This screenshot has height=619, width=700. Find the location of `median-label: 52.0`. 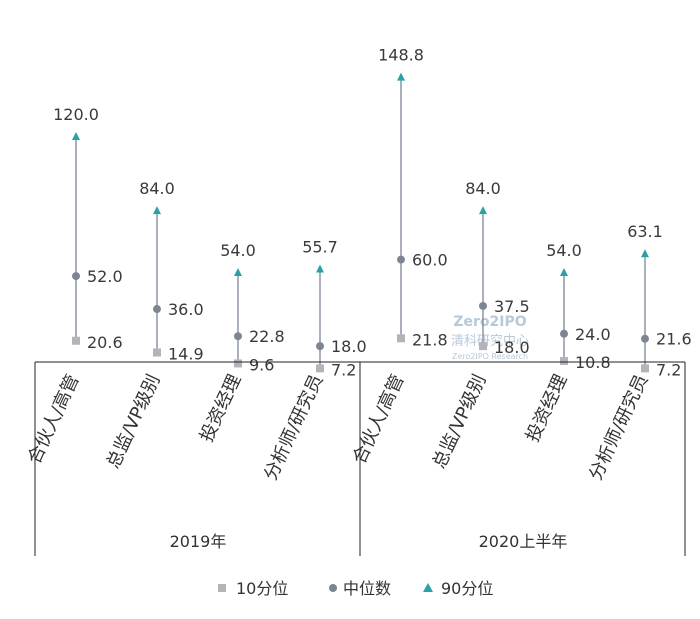

median-label: 52.0 is located at coordinates (105, 276).